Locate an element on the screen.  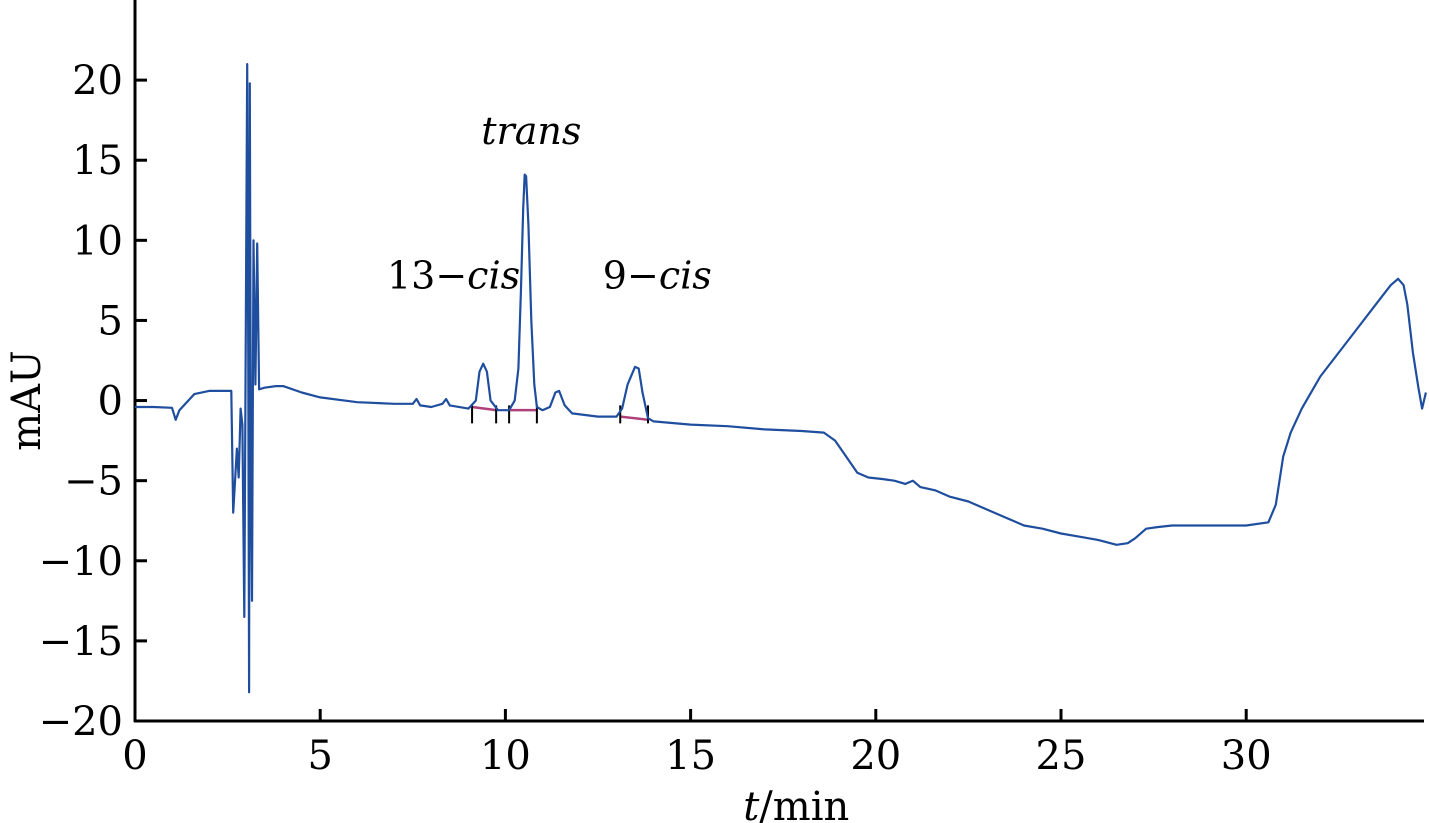
x-tick-label: 25 is located at coordinates (1061, 756).